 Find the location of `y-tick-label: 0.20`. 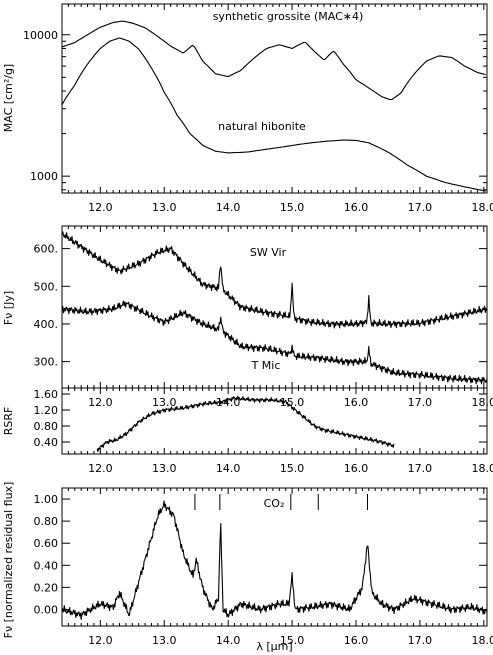

y-tick-label: 0.20 is located at coordinates (46, 587).